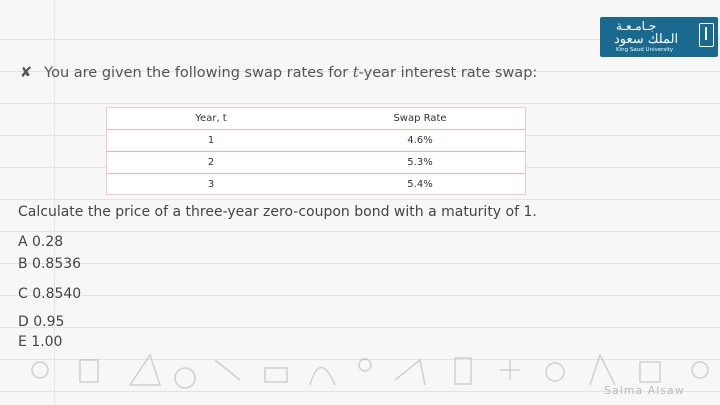 The height and width of the screenshot is (405, 720). I want to click on option-d: D 0.95, so click(41, 322).